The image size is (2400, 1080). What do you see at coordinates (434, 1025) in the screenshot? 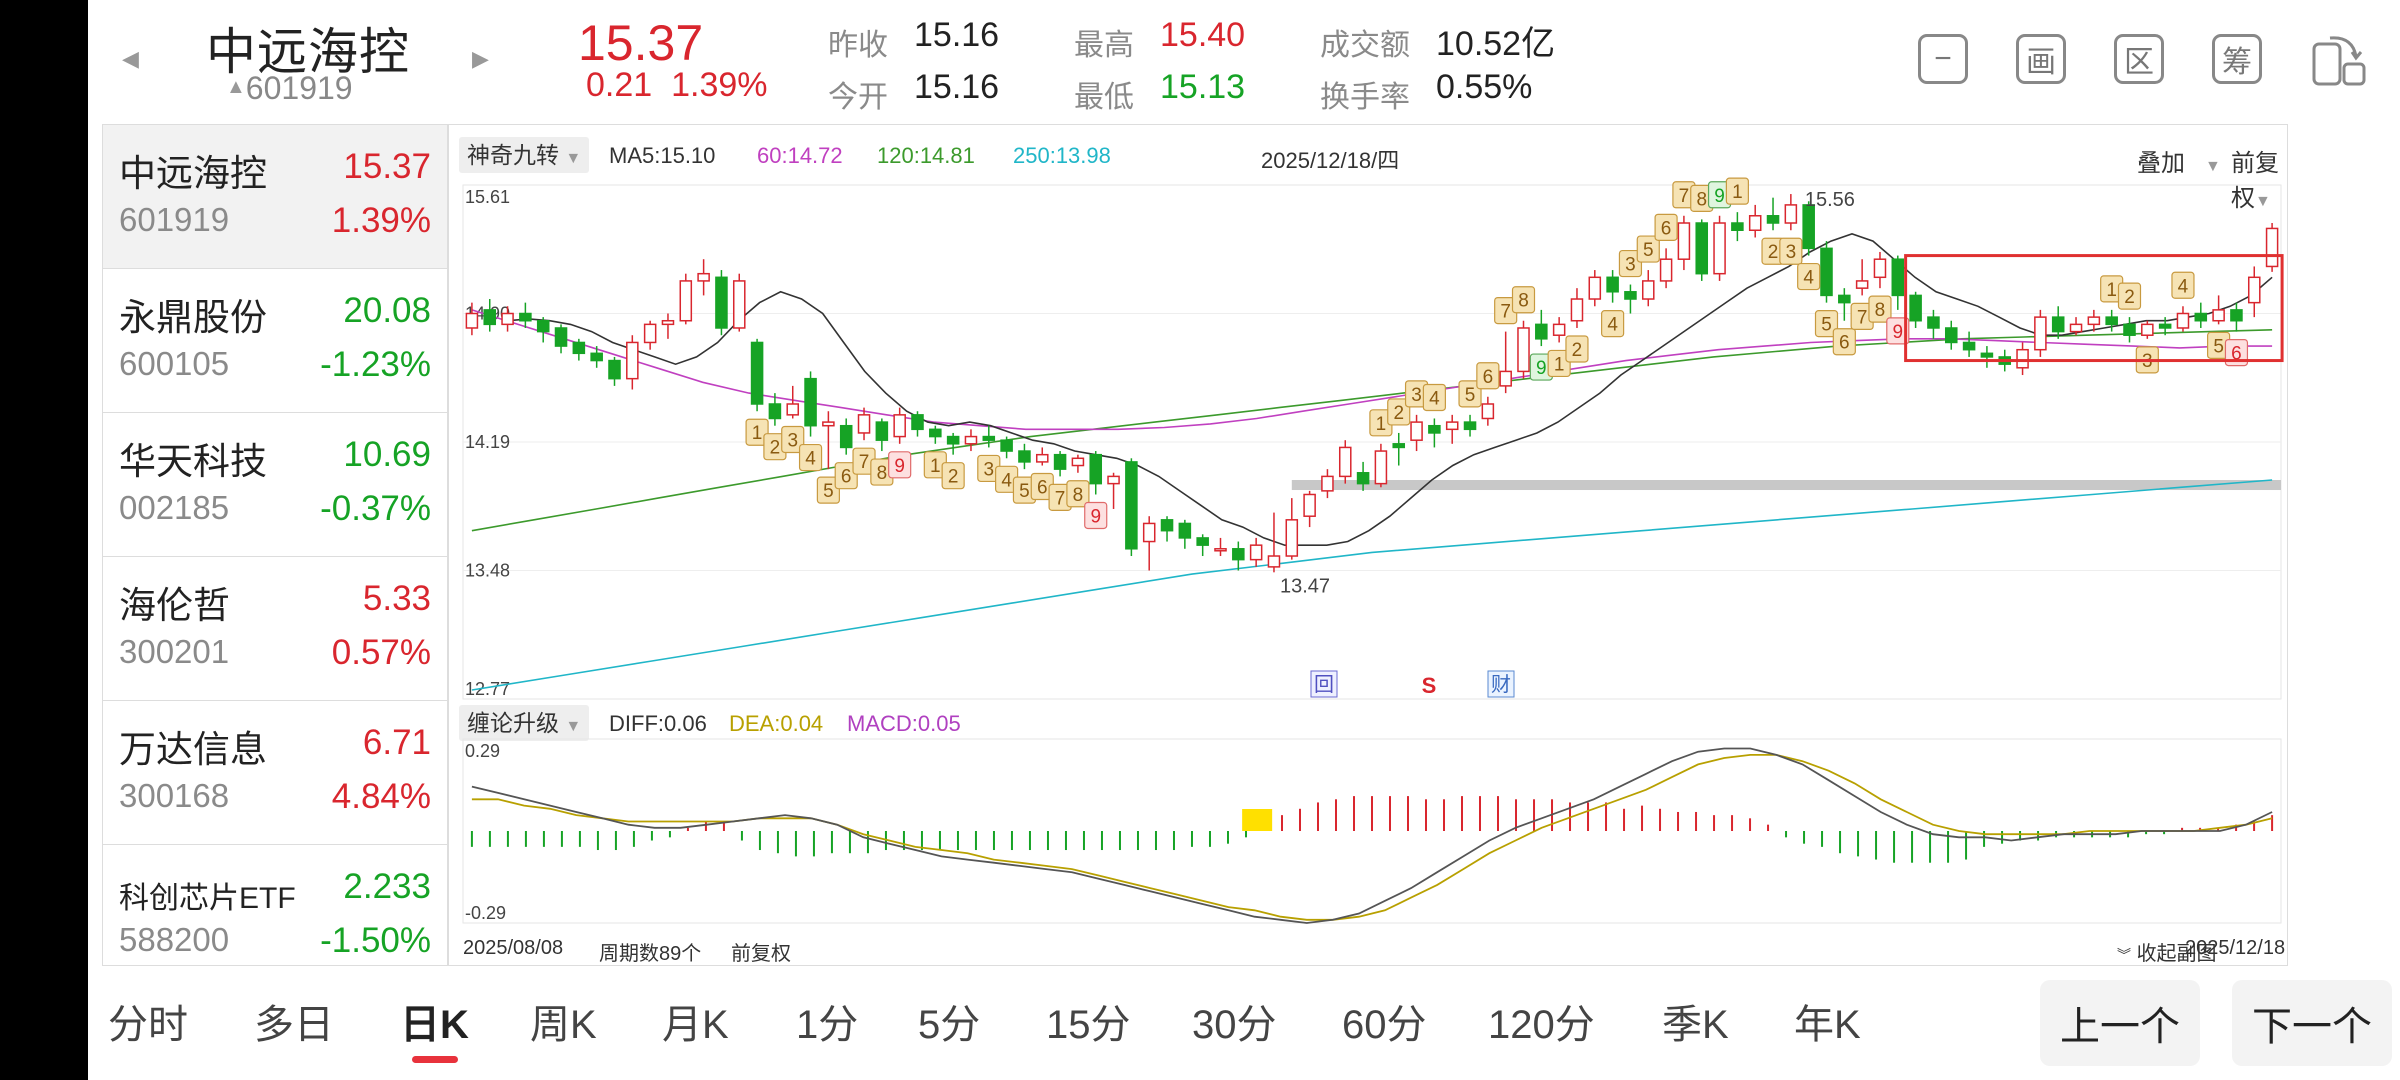
I see `period-tab-selected: 日K` at bounding box center [434, 1025].